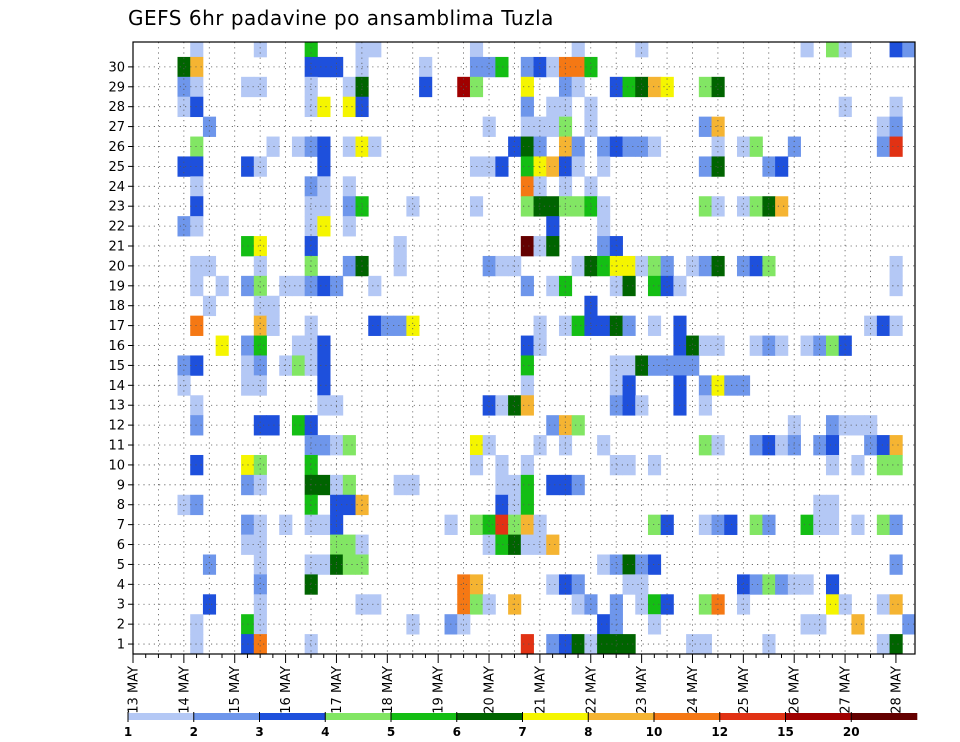 This screenshot has height=742, width=960. Describe the element at coordinates (116, 406) in the screenshot. I see `y-tick-label: 13` at that location.